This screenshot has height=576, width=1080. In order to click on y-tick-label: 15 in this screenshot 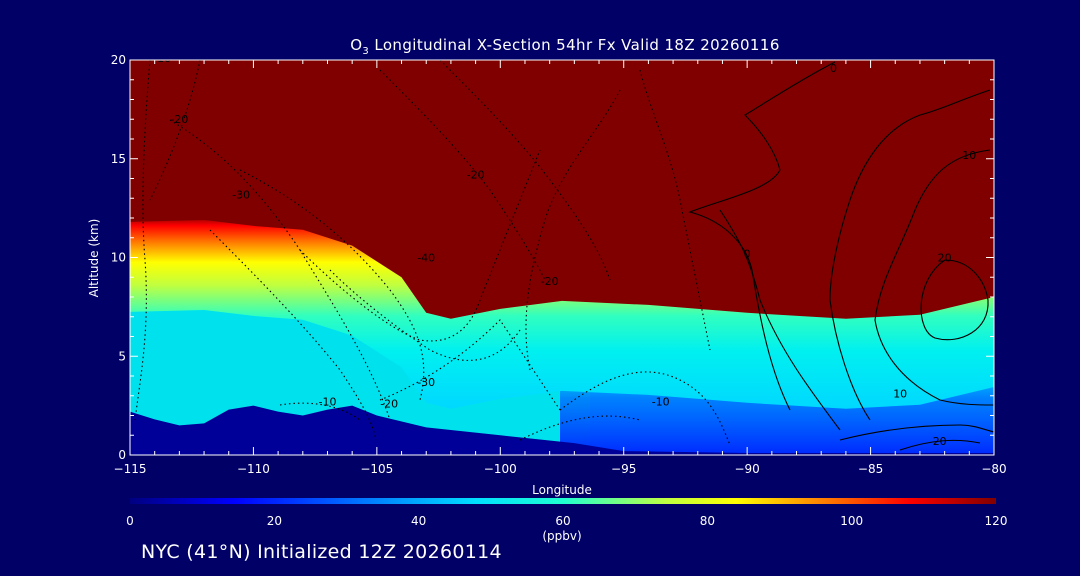, I will do `click(118, 159)`.